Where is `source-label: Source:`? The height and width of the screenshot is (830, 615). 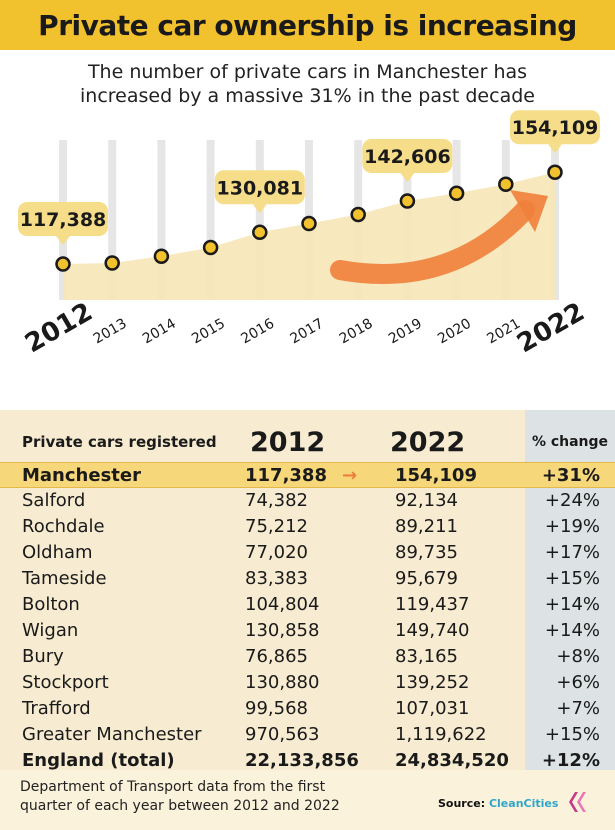 source-label: Source: is located at coordinates (462, 803).